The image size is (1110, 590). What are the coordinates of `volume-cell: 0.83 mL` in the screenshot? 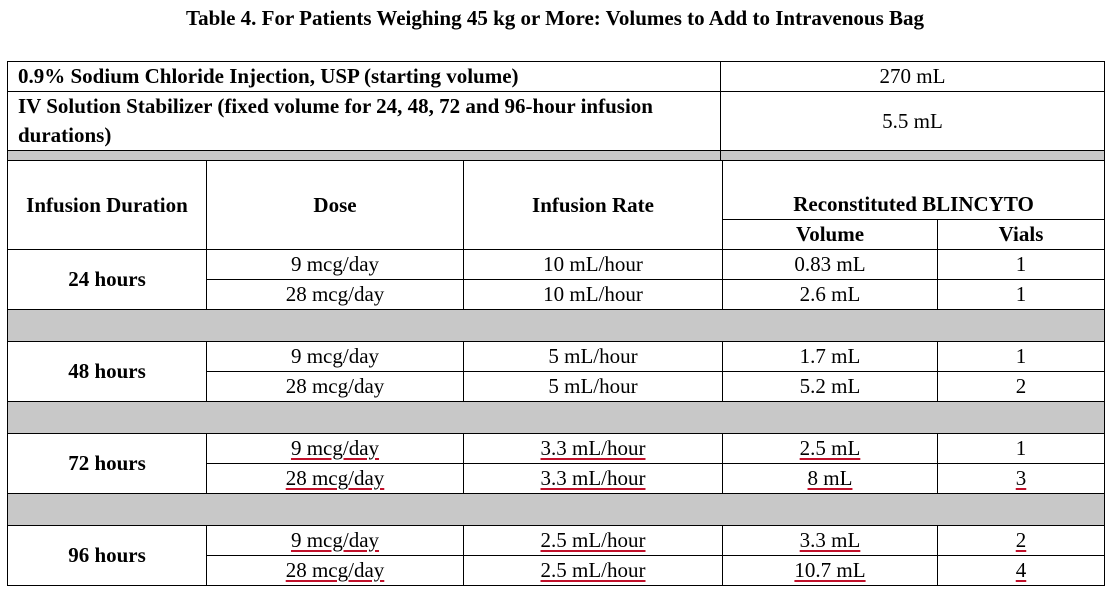 It's located at (830, 264).